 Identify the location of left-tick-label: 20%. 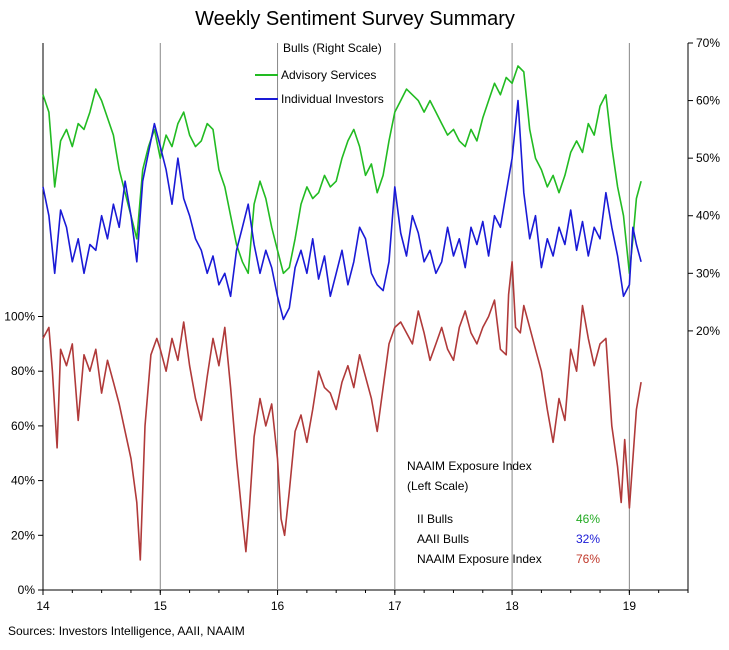
(23, 535).